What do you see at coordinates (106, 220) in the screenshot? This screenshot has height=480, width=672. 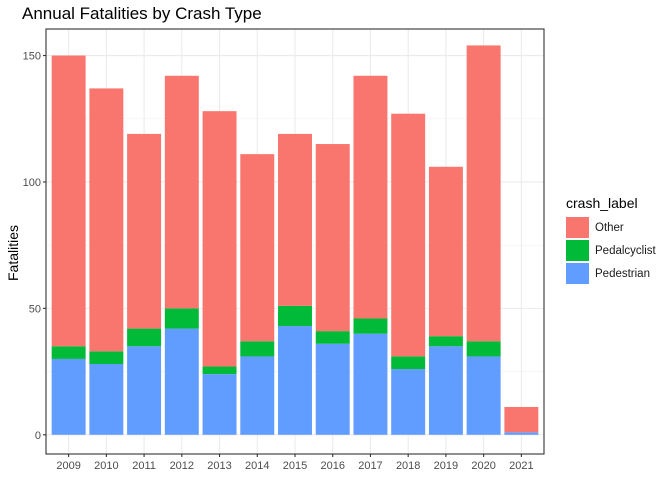 I see `bar-other-2010` at bounding box center [106, 220].